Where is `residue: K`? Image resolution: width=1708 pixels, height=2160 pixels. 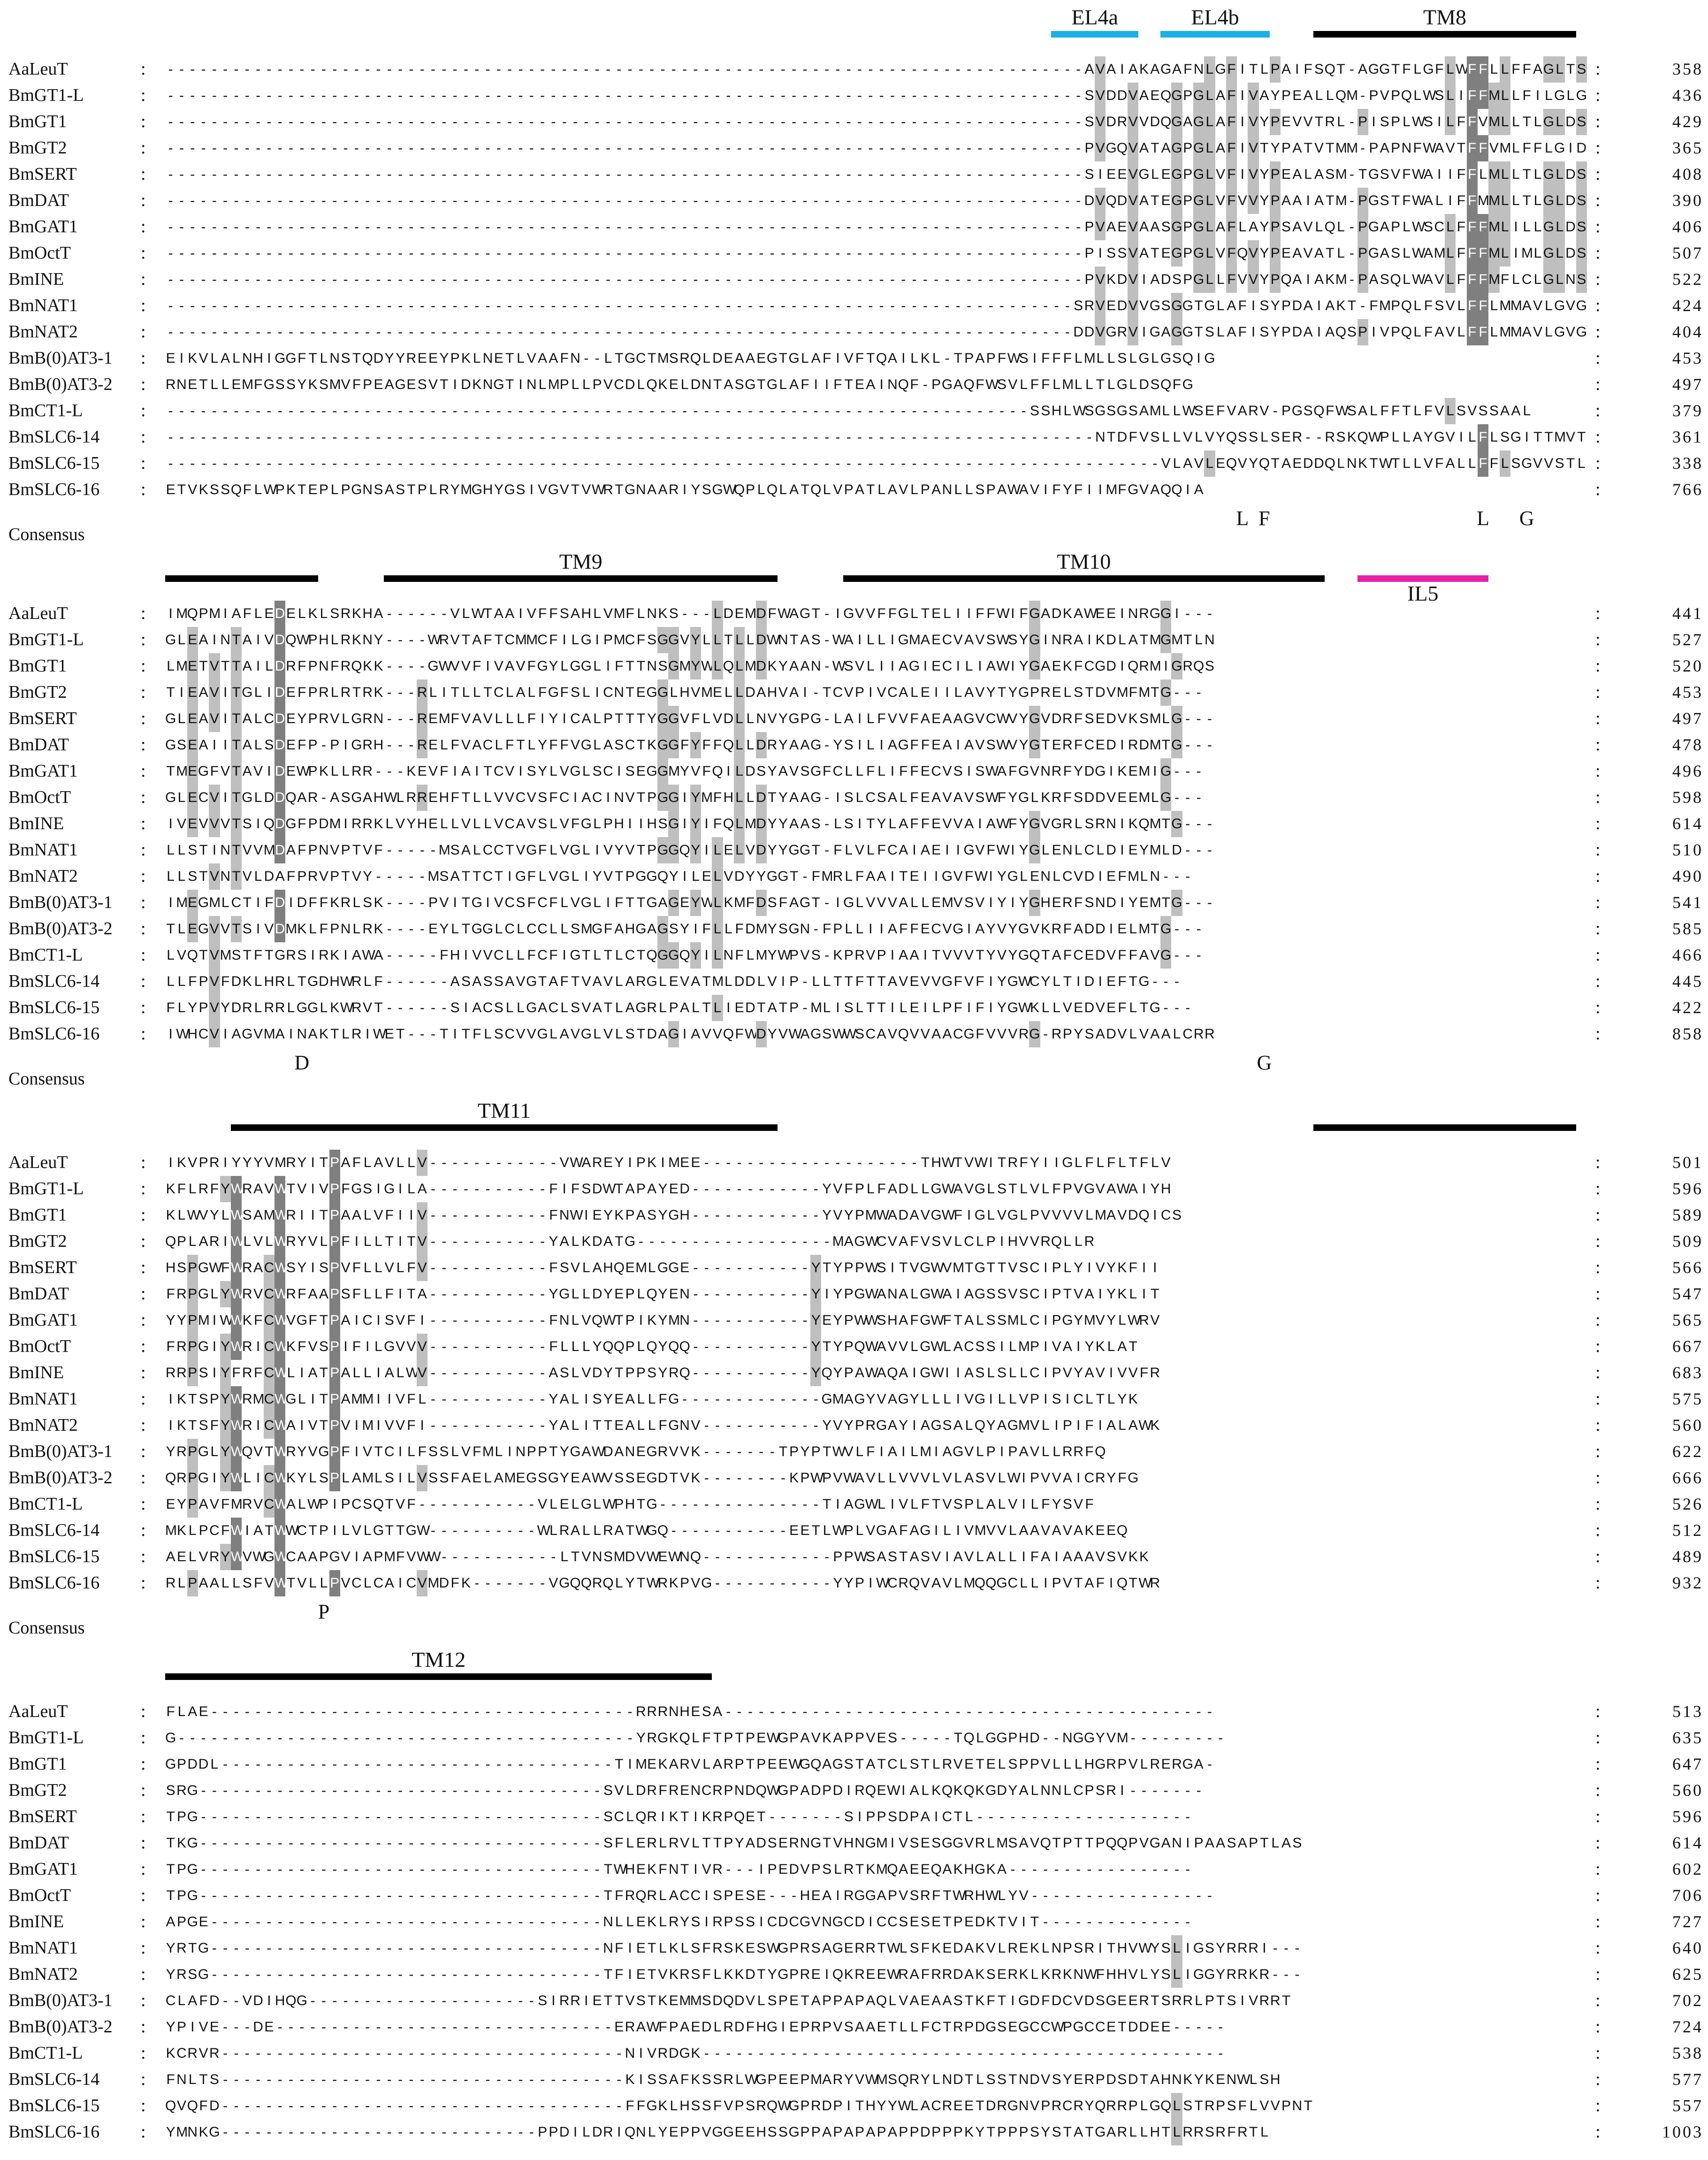 residue: K is located at coordinates (1330, 280).